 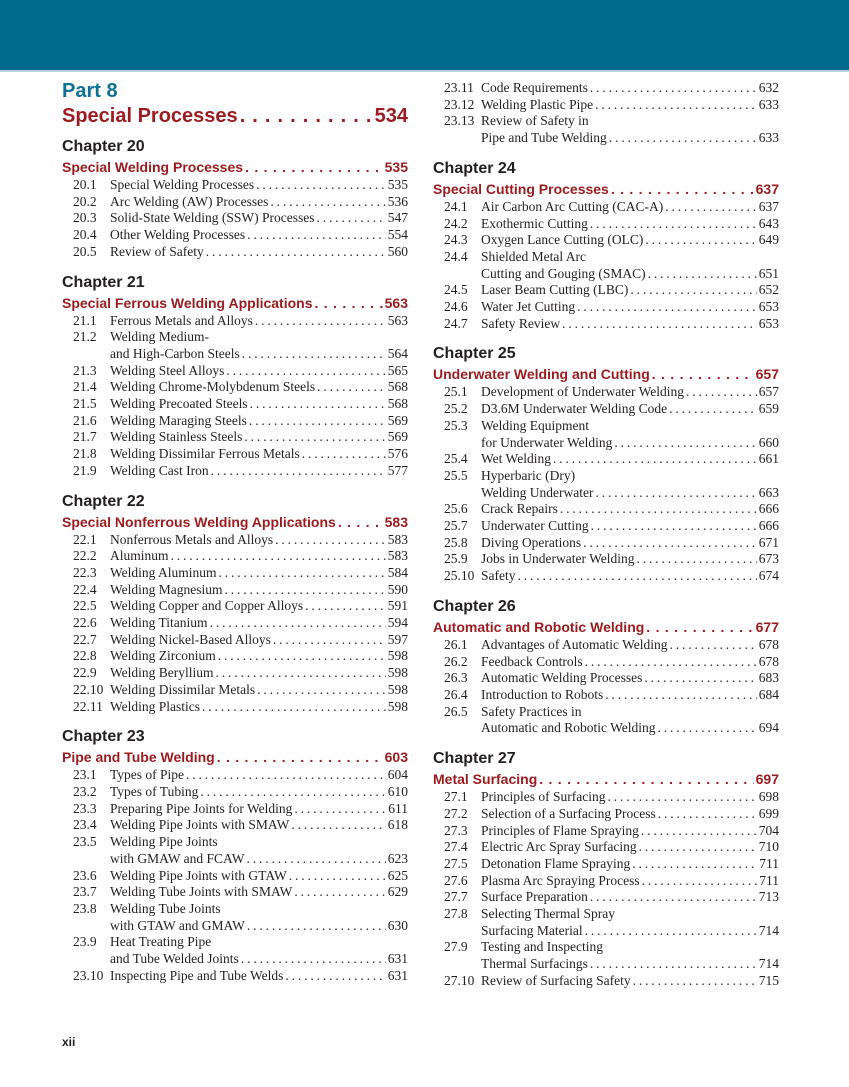 What do you see at coordinates (606, 695) in the screenshot?
I see `toc-entry: 26.4 Introduction to Robots 684` at bounding box center [606, 695].